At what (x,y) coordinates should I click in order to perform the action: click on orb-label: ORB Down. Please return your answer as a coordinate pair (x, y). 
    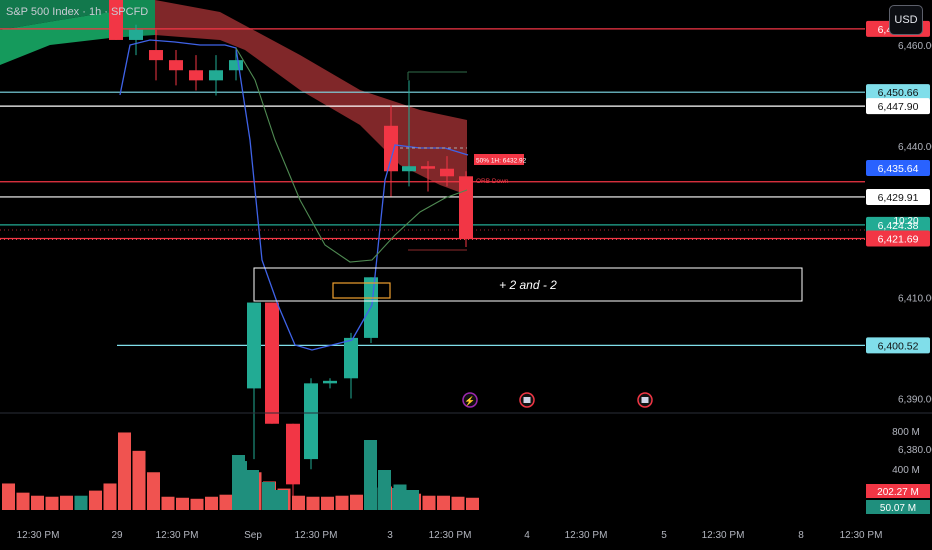
    Looking at the image, I should click on (492, 181).